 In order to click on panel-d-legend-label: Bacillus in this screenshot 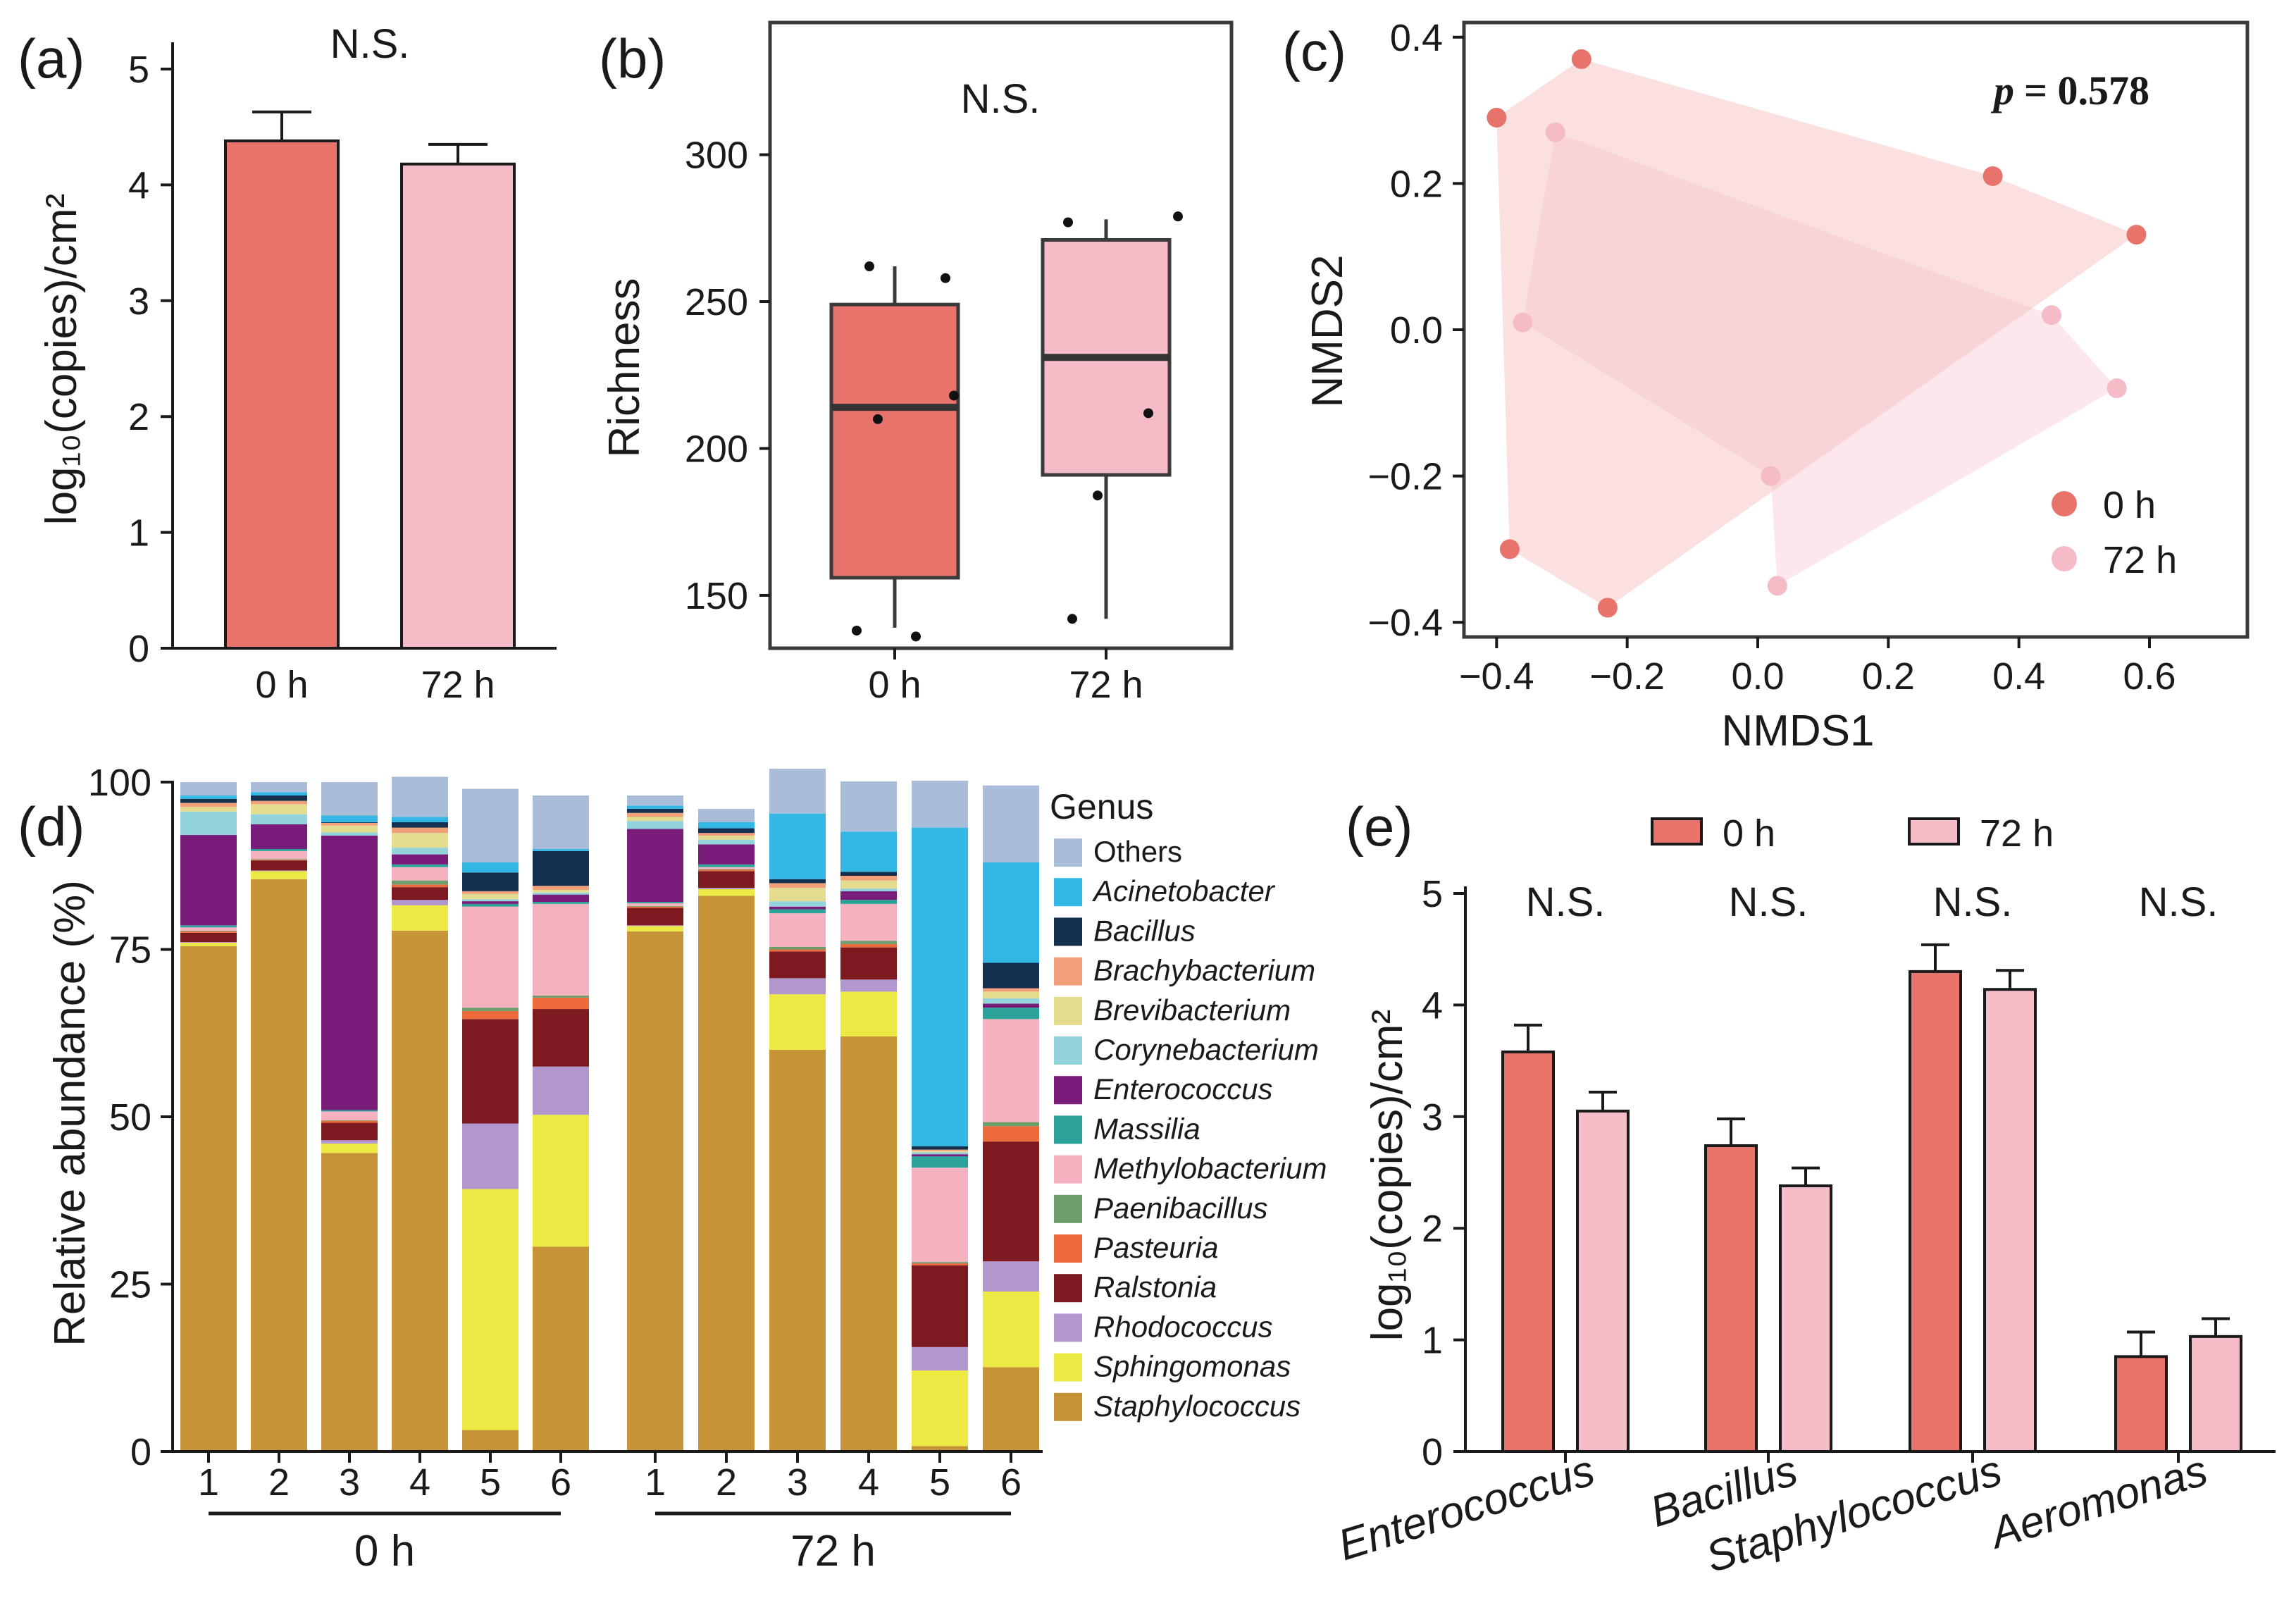, I will do `click(1144, 930)`.